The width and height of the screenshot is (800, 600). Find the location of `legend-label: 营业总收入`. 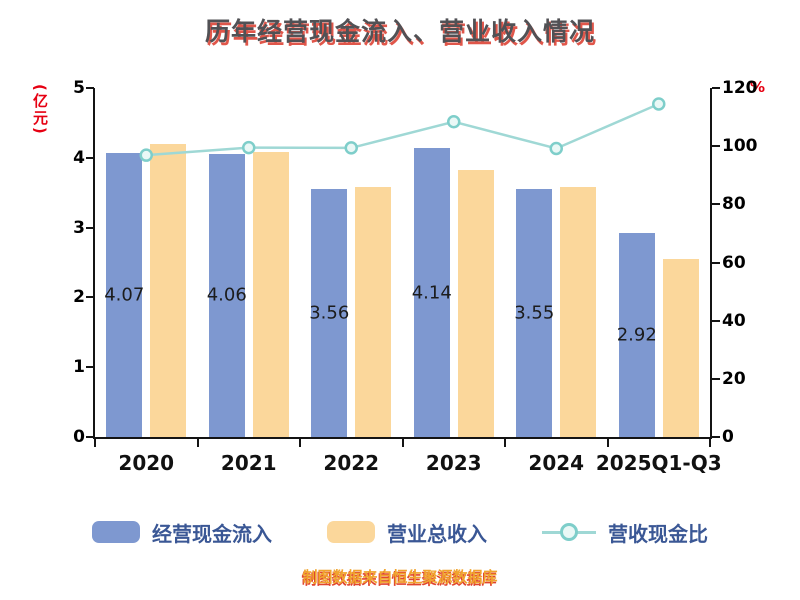

legend-label: 营业总收入 is located at coordinates (437, 533).